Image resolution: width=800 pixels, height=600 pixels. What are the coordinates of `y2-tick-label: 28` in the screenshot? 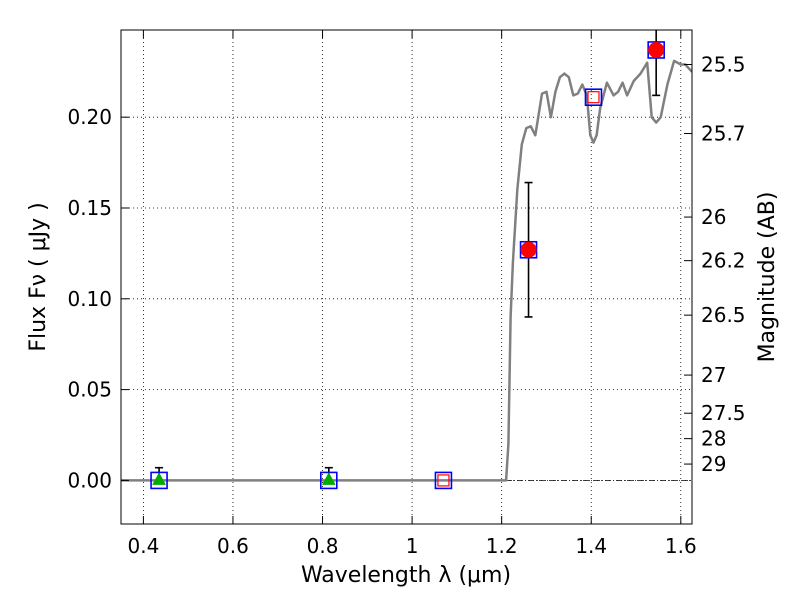 It's located at (713, 439).